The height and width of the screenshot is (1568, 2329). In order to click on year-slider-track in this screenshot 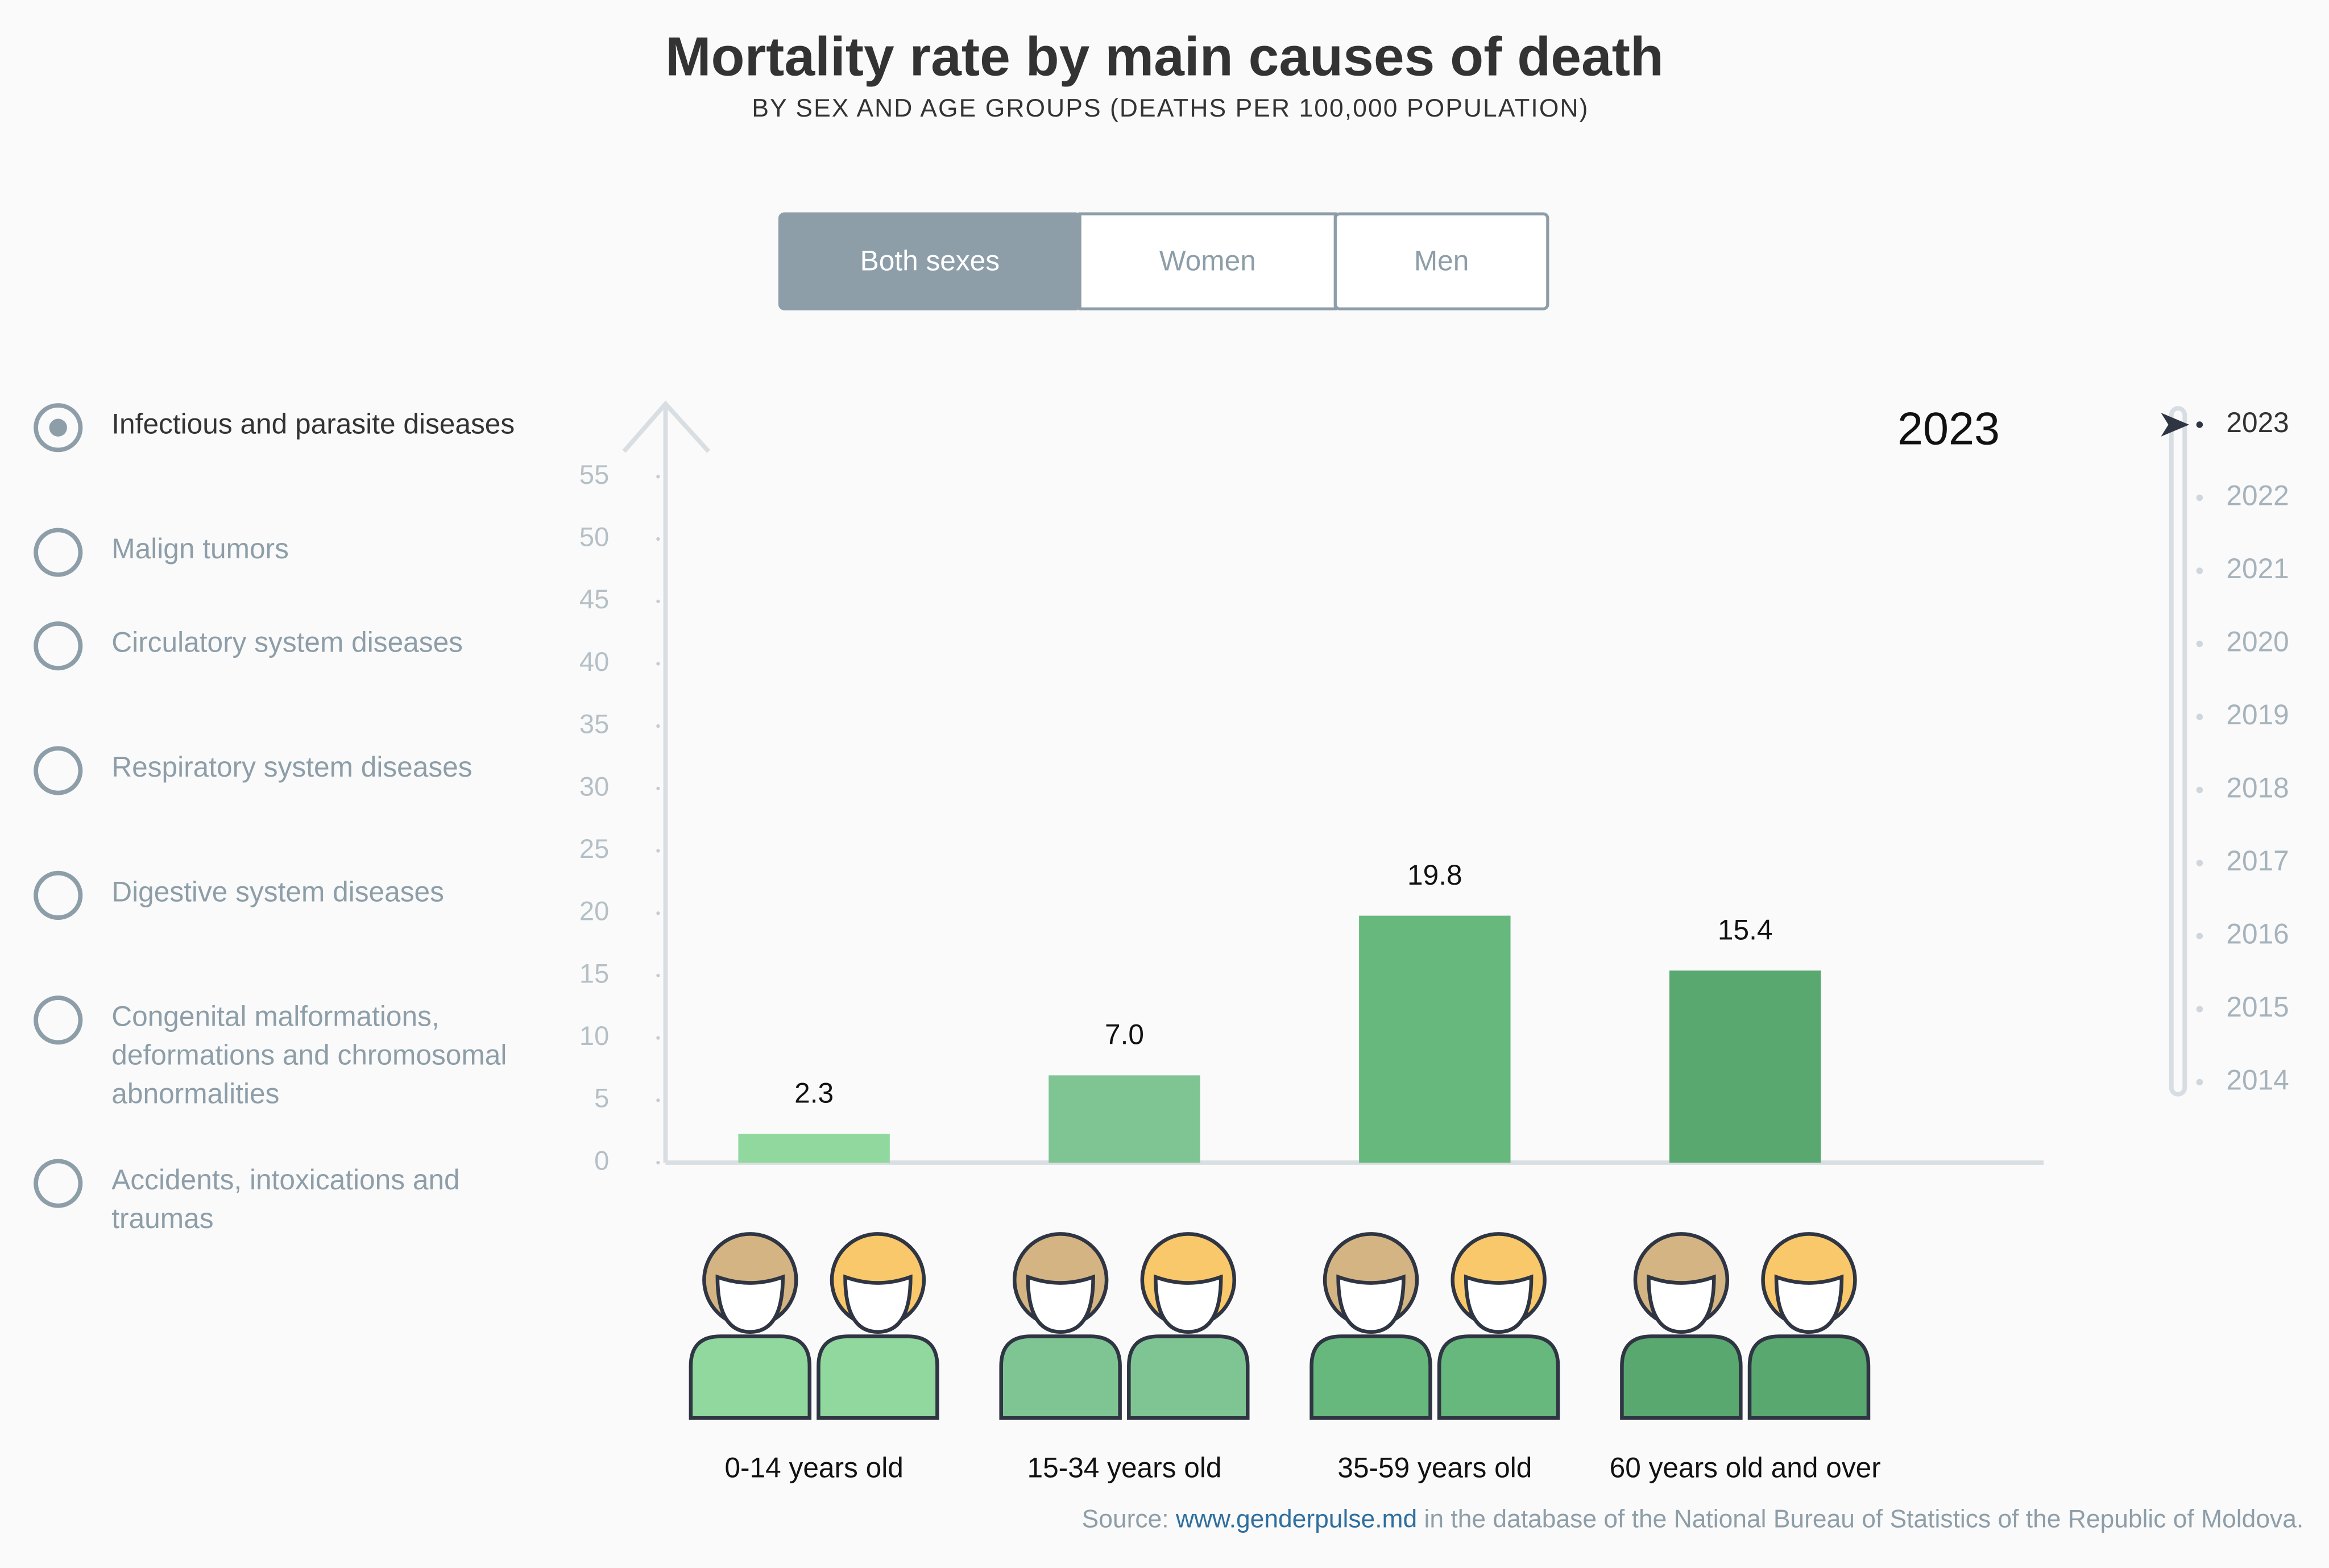, I will do `click(2178, 751)`.